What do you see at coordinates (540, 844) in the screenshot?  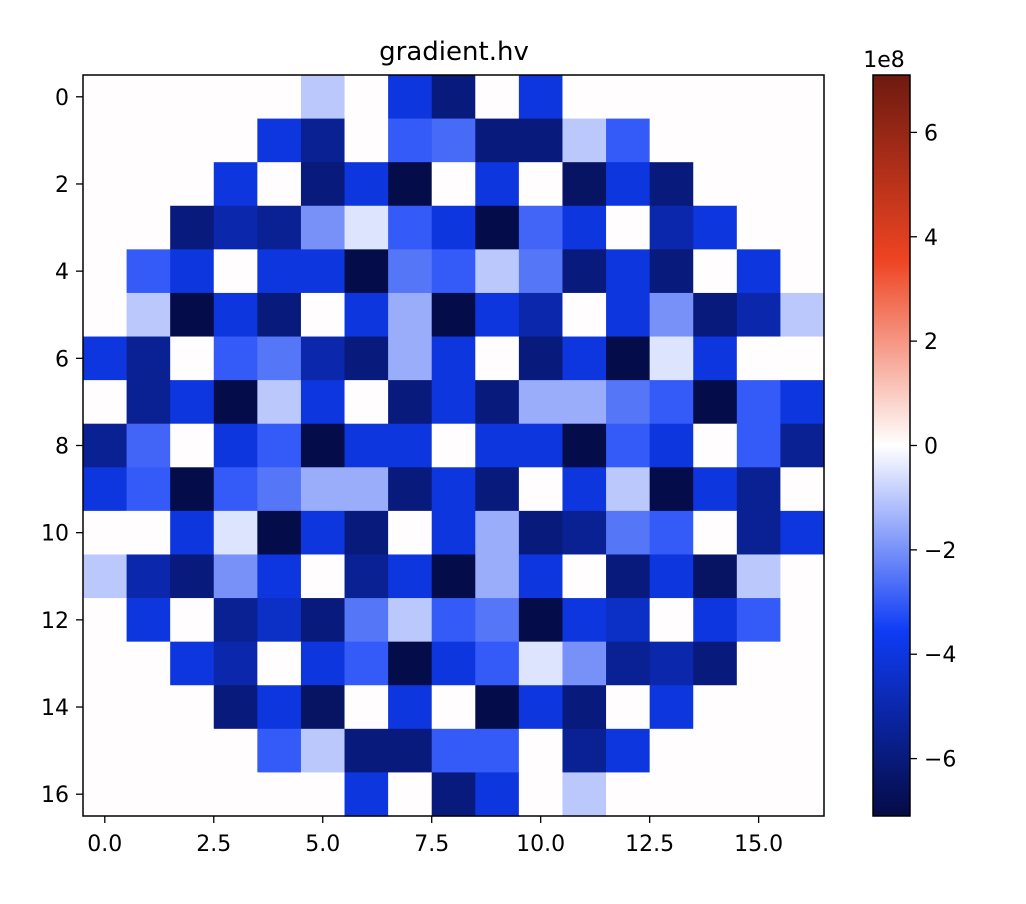 I see `x-tick-label: 10.0` at bounding box center [540, 844].